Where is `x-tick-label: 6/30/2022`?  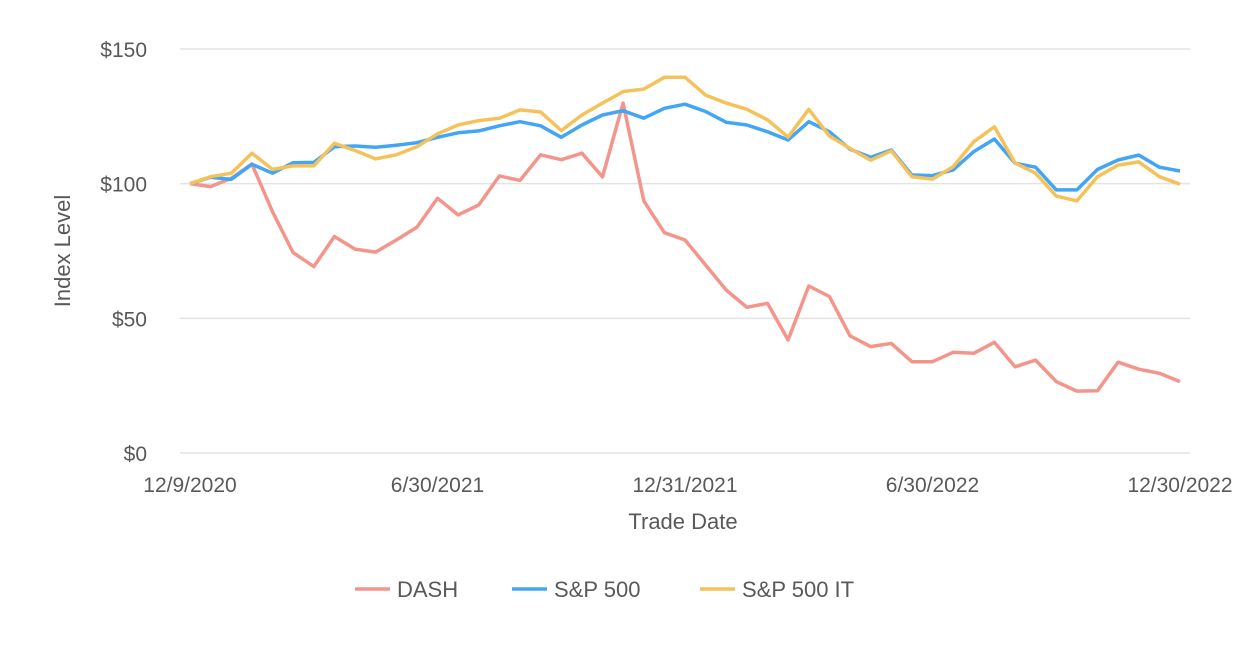
x-tick-label: 6/30/2022 is located at coordinates (932, 485).